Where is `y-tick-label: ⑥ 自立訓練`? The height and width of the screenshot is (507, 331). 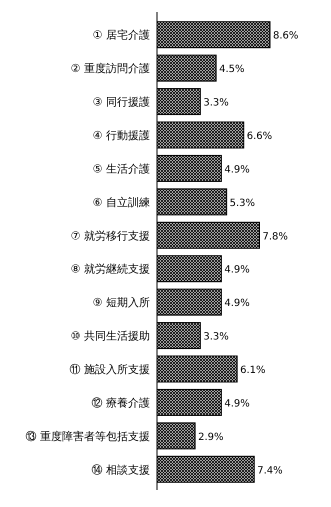 y-tick-label: ⑥ 自立訓練 is located at coordinates (121, 202).